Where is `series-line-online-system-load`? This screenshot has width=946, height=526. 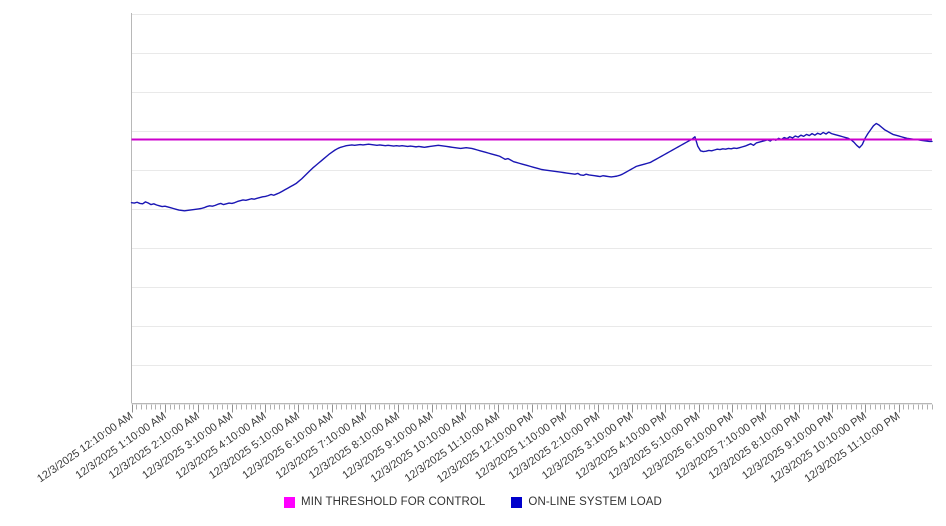
series-line-online-system-load is located at coordinates (531, 167).